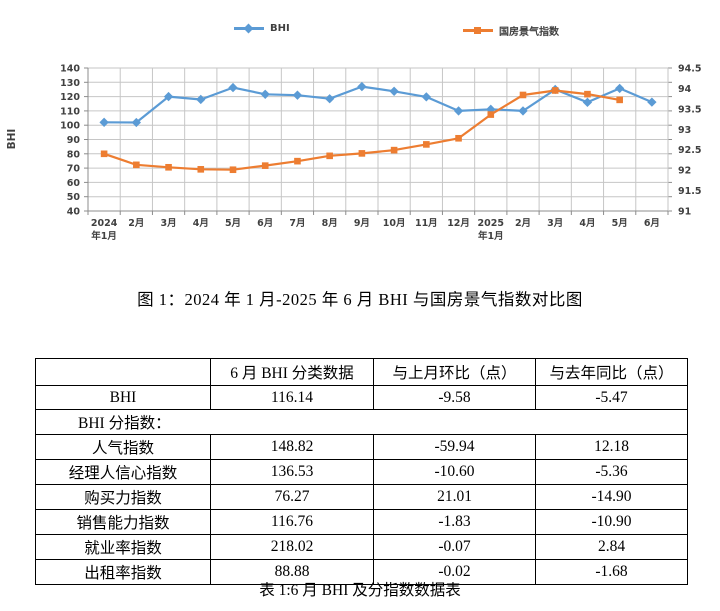  What do you see at coordinates (104, 236) in the screenshot?
I see `x-axis-tick-year-line: 年1月` at bounding box center [104, 236].